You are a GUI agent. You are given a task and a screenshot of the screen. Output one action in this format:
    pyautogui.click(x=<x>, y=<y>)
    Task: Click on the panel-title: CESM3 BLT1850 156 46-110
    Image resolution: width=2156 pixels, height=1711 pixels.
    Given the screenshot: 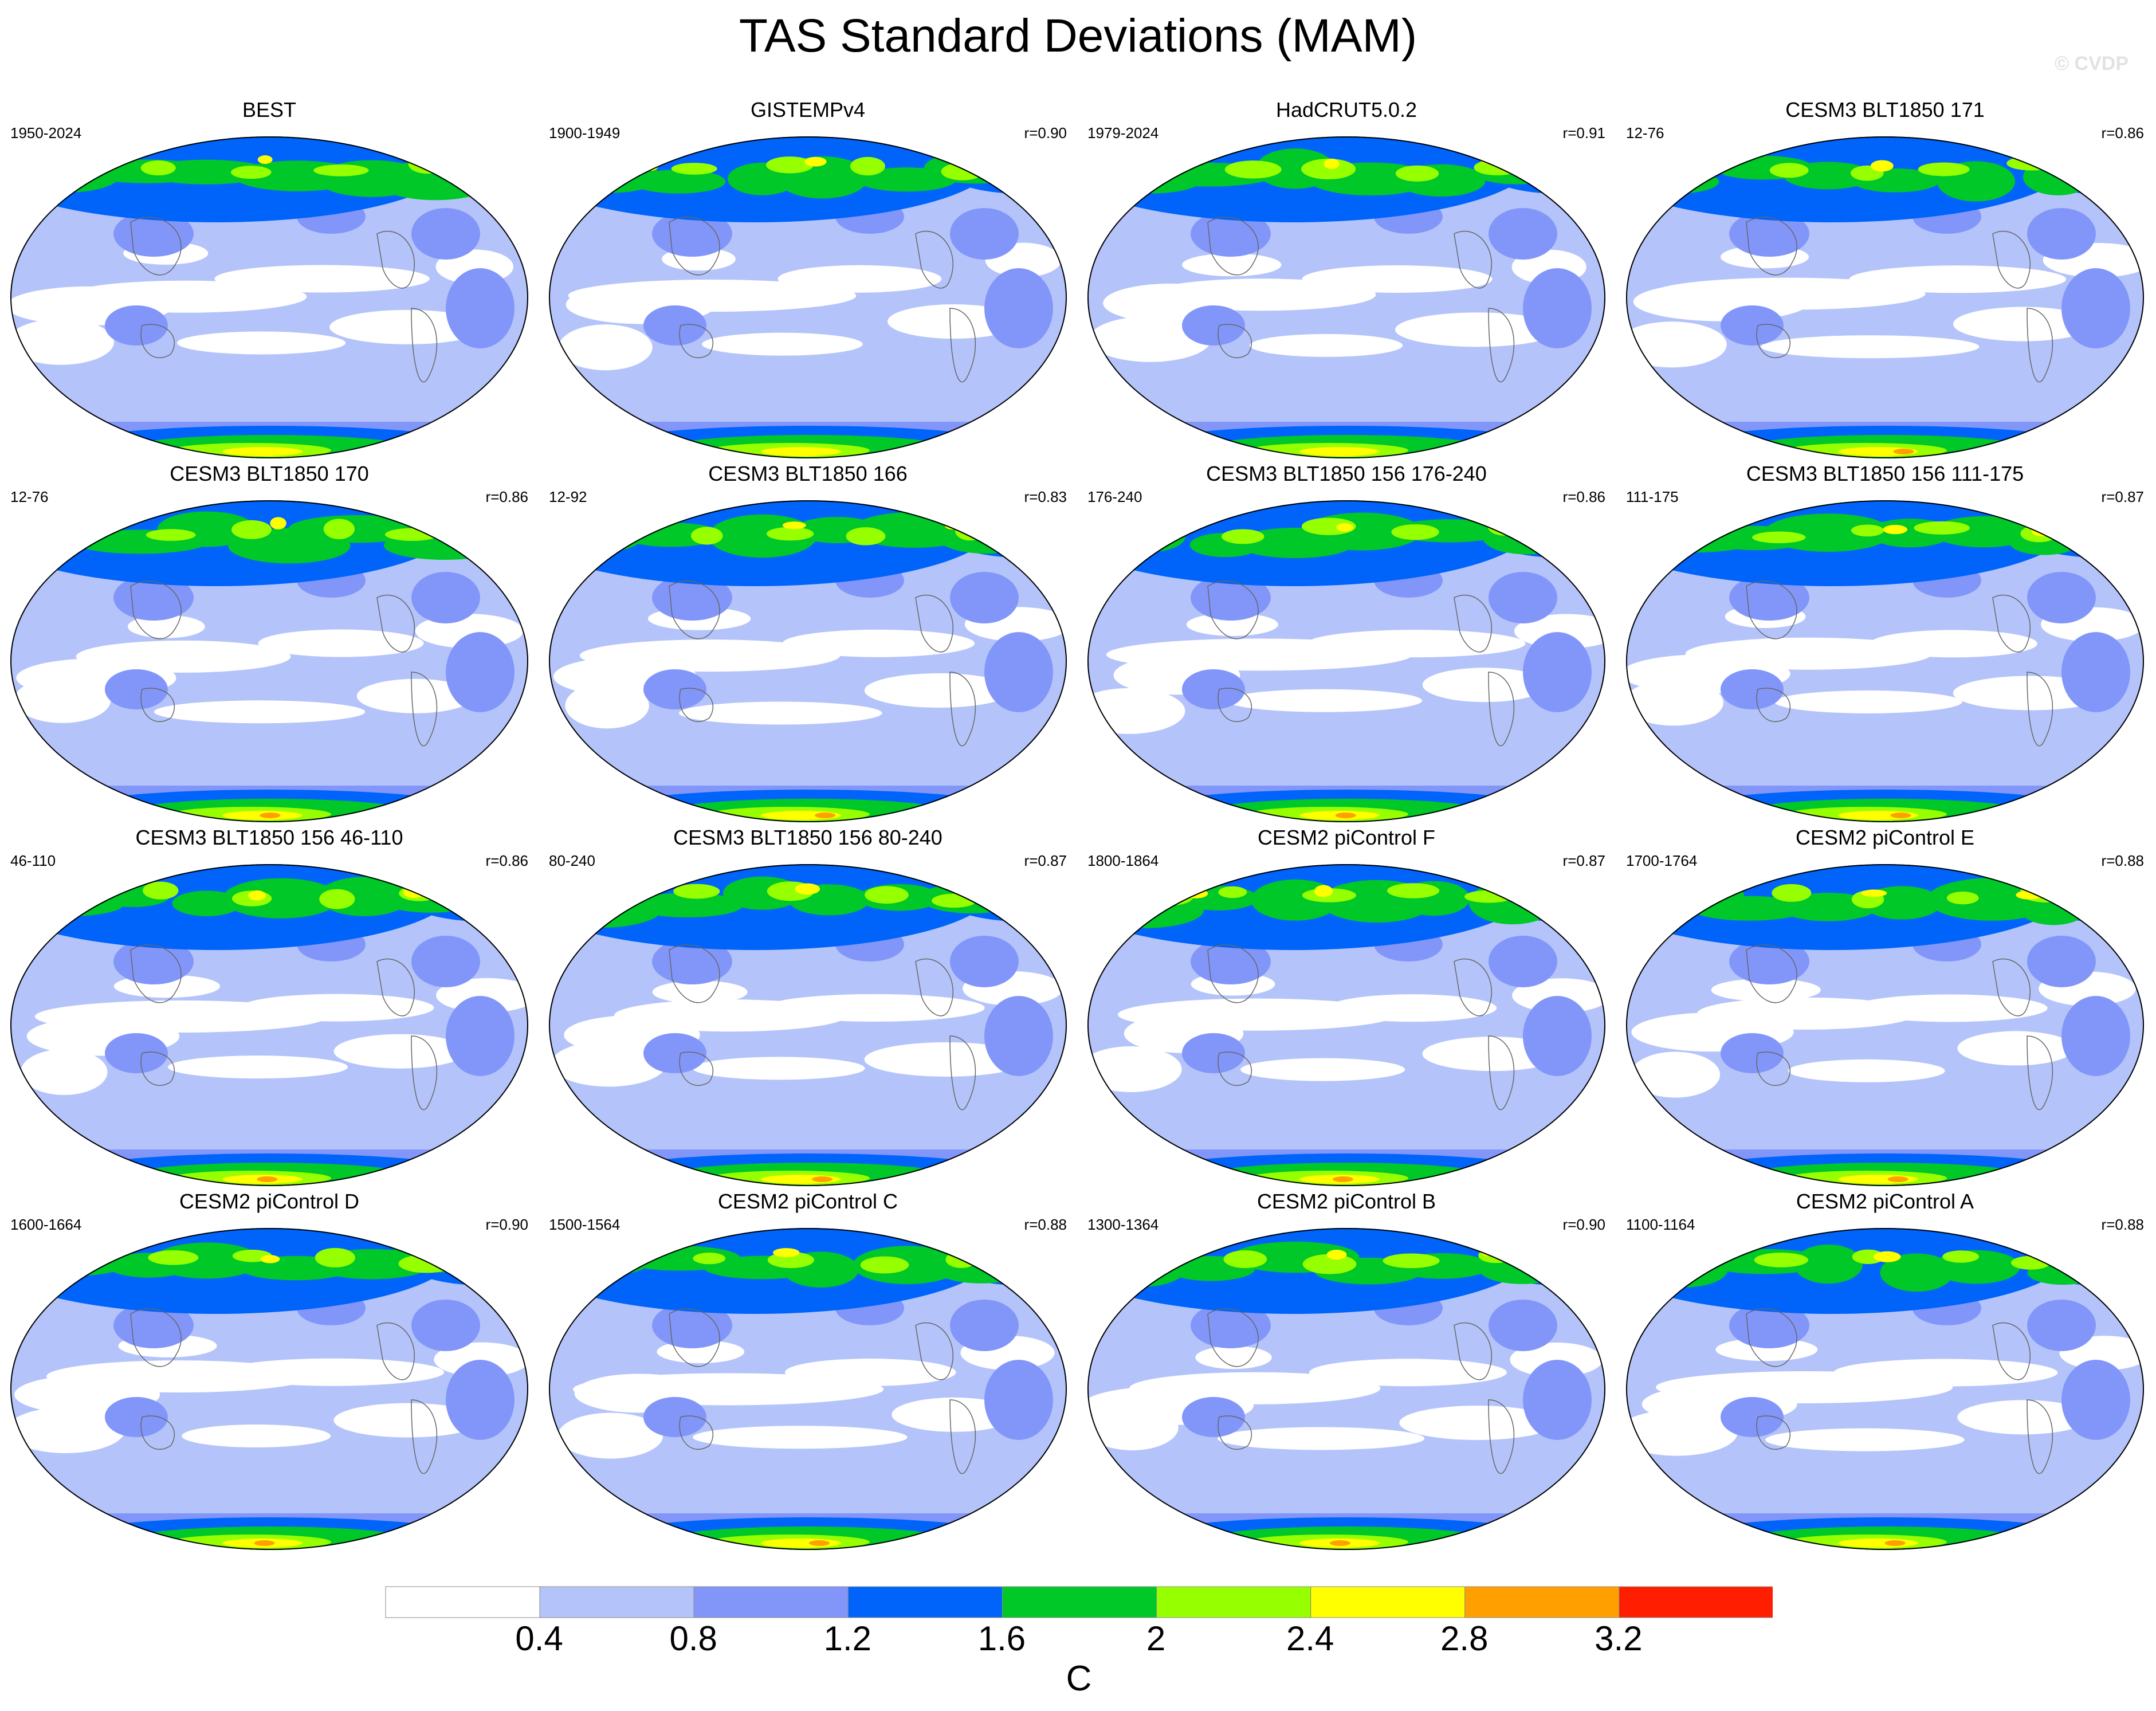 What is the action you would take?
    pyautogui.click(x=269, y=837)
    